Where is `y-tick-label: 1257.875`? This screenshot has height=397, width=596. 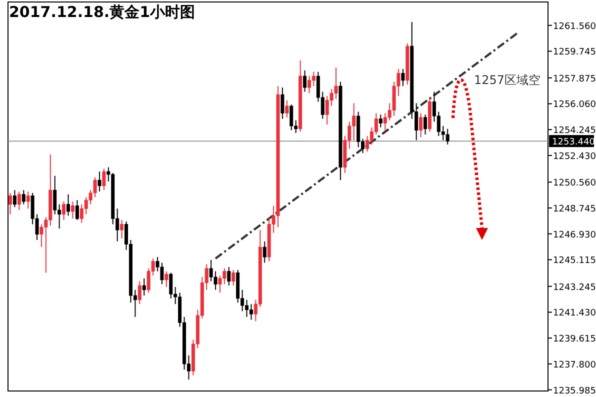
y-tick-label: 1257.875 is located at coordinates (574, 79).